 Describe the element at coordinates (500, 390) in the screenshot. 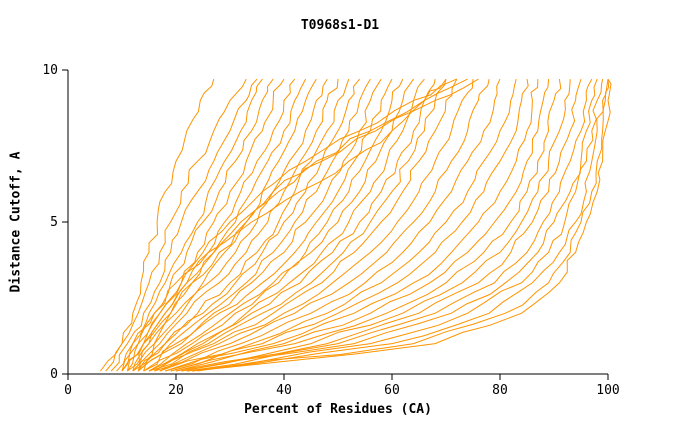

I see `x-tick-label: 80` at that location.